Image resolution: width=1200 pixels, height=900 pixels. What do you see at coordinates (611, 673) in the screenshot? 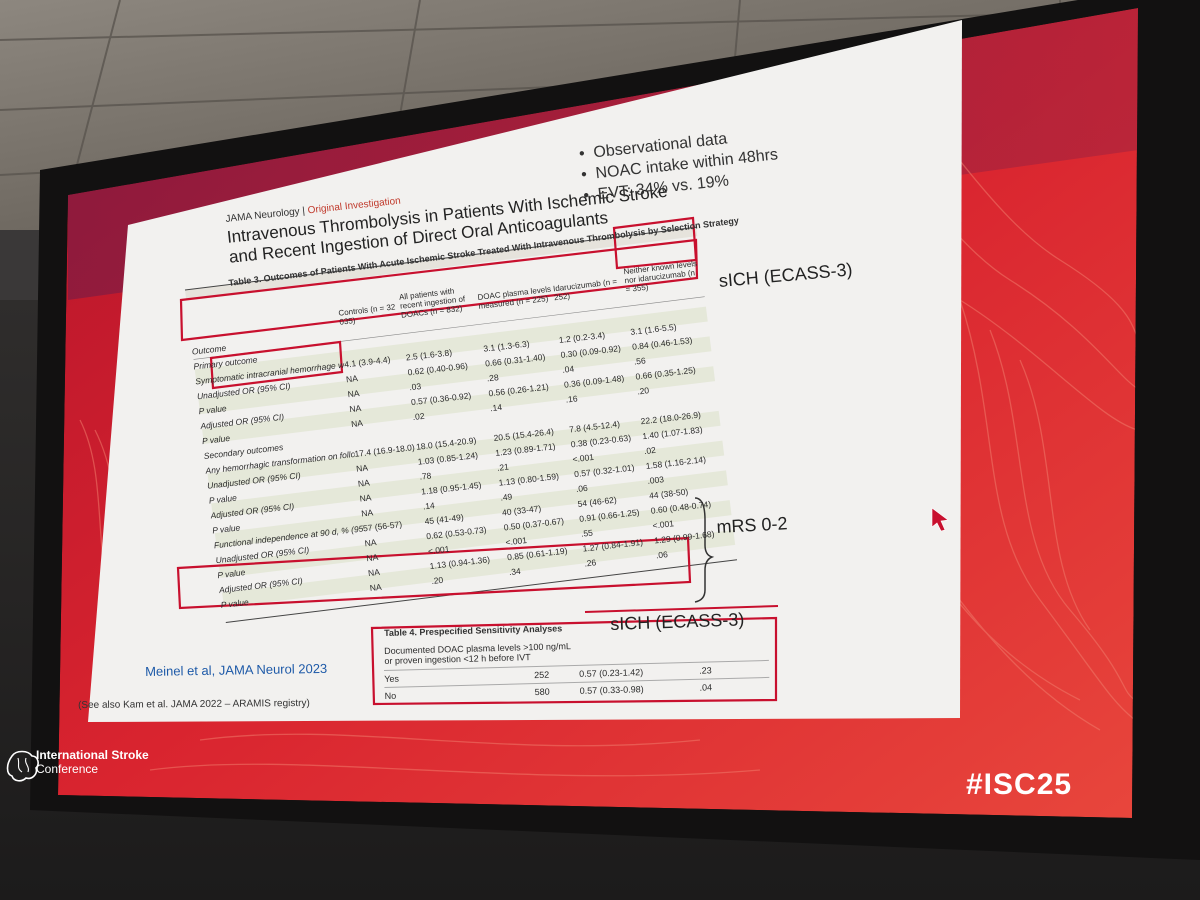
I see `table4-cell: 0.57 (0.23-1.42)` at bounding box center [611, 673].